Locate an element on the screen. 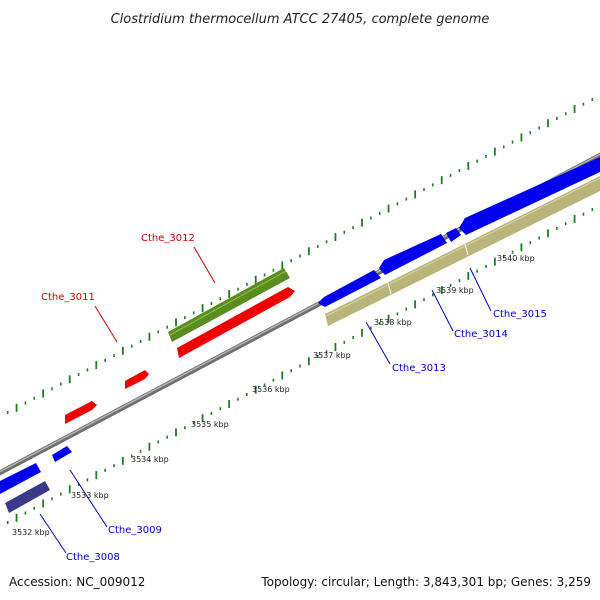 The width and height of the screenshot is (600, 600). tan-feature-band is located at coordinates (462, 251).